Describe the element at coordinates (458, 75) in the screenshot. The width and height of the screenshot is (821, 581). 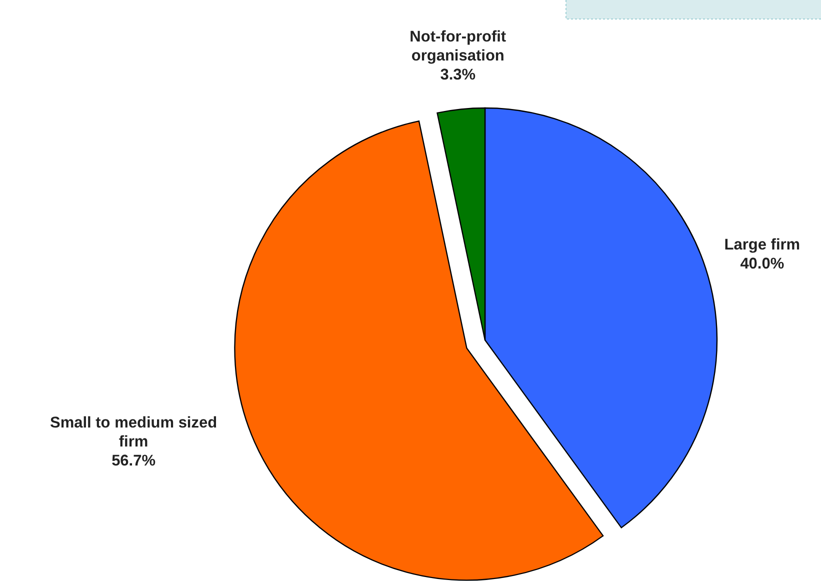
I see `data-label: 3.3%` at that location.